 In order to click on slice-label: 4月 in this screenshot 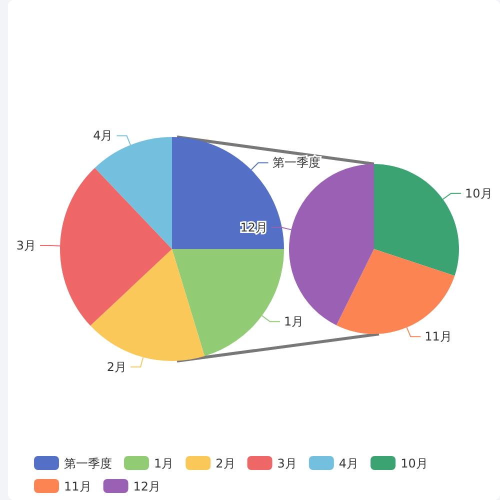, I will do `click(103, 135)`.